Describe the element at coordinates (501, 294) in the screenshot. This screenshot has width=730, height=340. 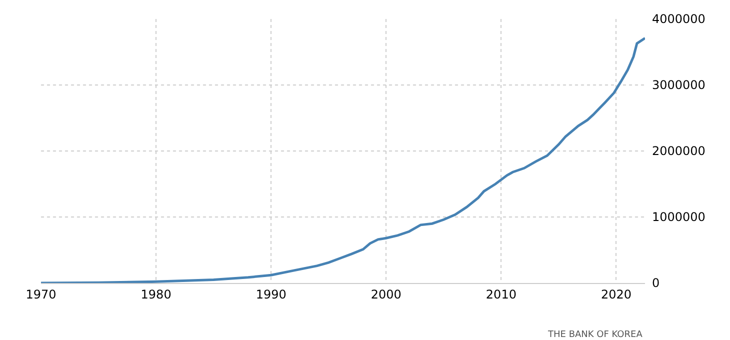
I see `x-tick-label: 2010` at that location.